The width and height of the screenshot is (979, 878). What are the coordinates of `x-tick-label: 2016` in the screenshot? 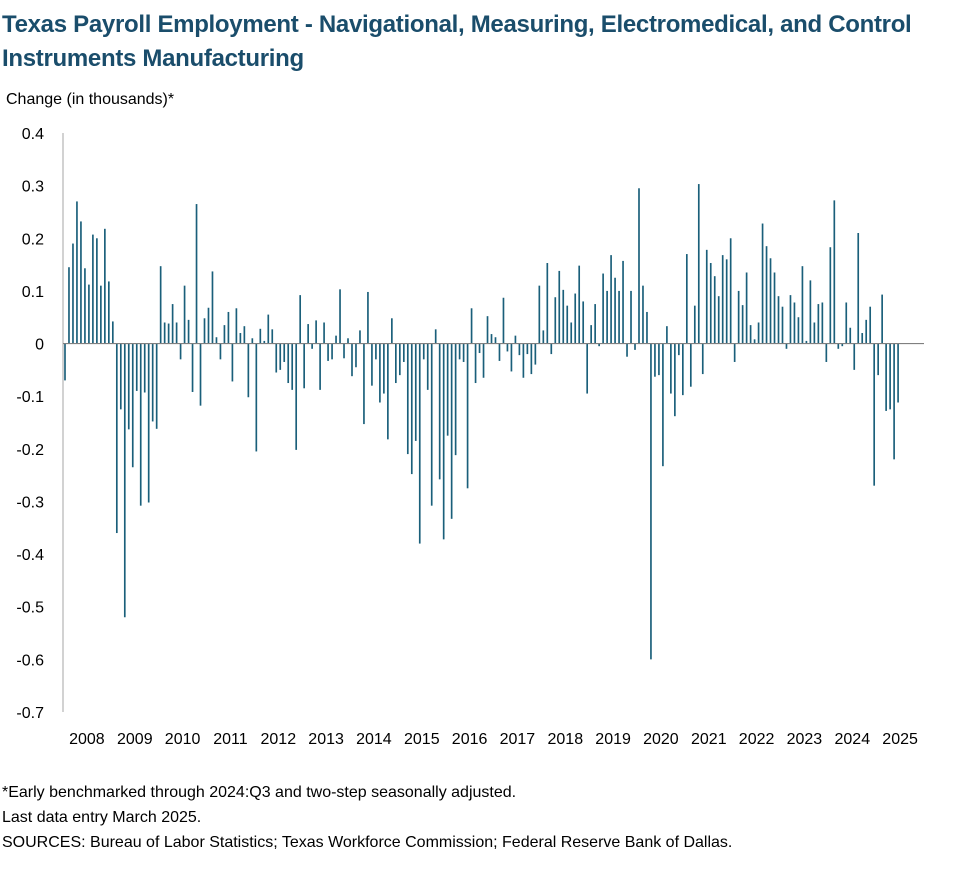 It's located at (470, 739).